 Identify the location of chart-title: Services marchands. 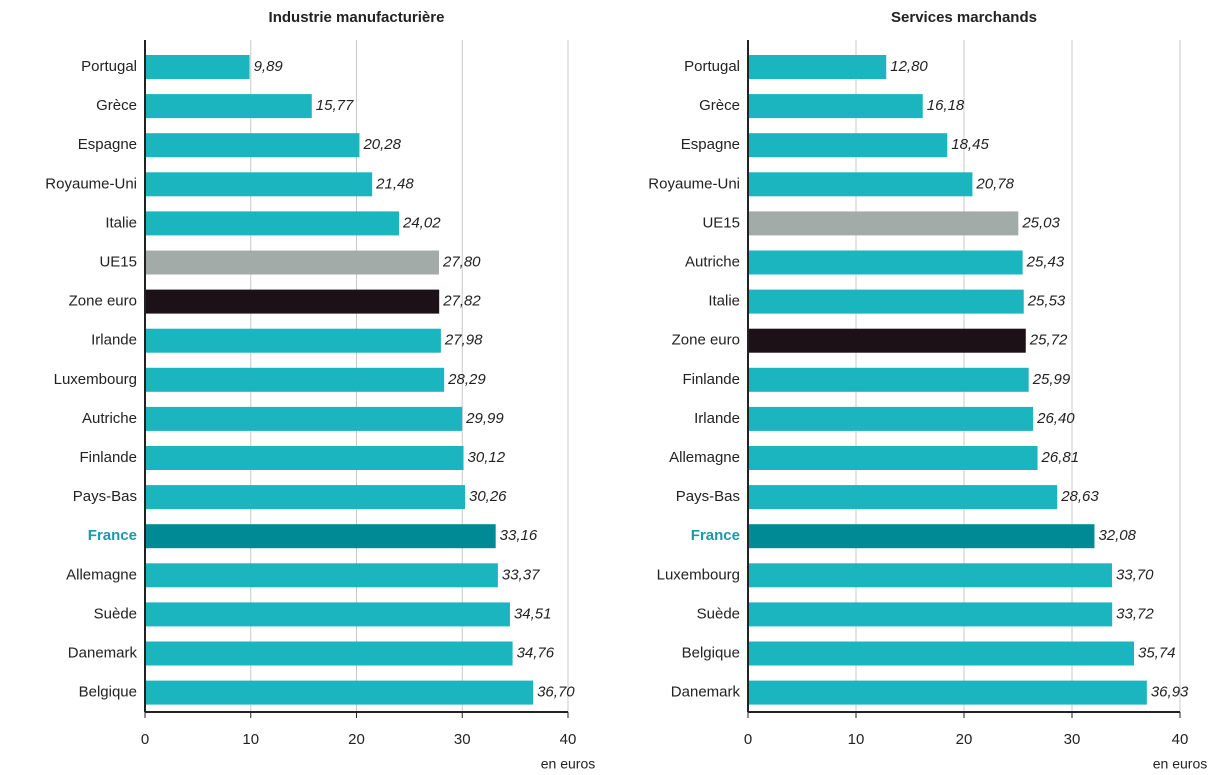
(964, 17).